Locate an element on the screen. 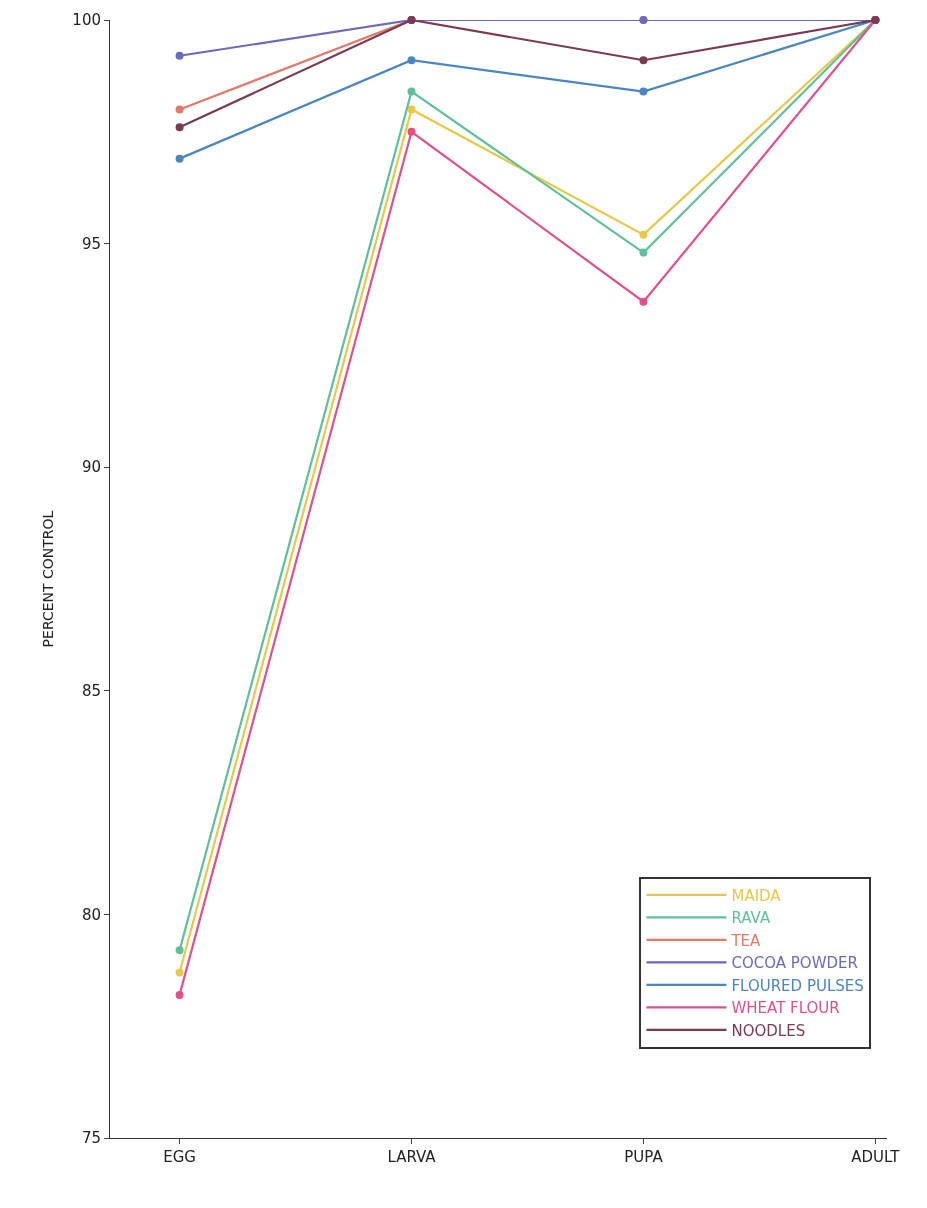 The width and height of the screenshot is (927, 1208). x-tick-label: EGG is located at coordinates (179, 1157).